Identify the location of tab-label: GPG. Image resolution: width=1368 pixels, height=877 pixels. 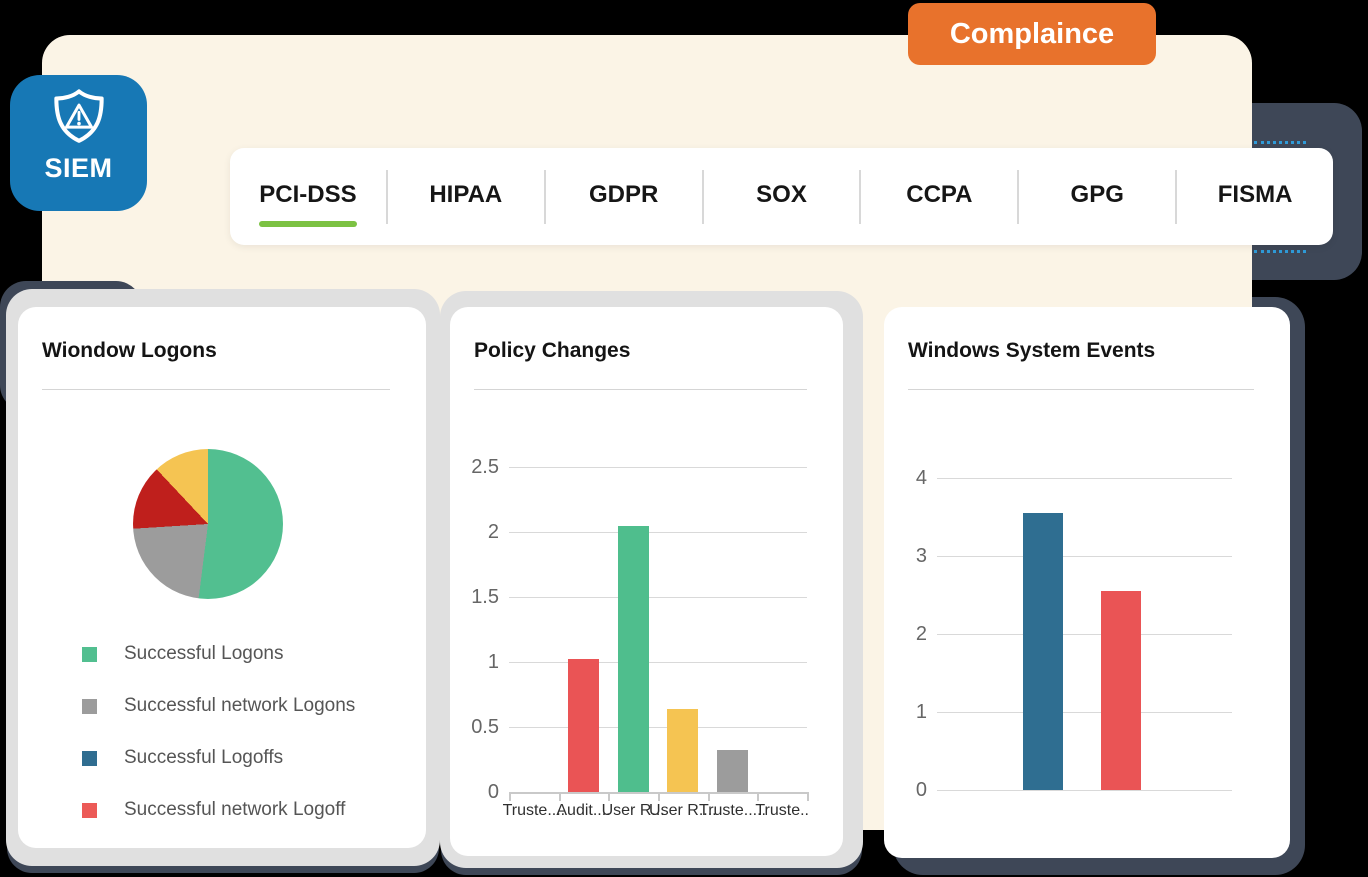
(1097, 194).